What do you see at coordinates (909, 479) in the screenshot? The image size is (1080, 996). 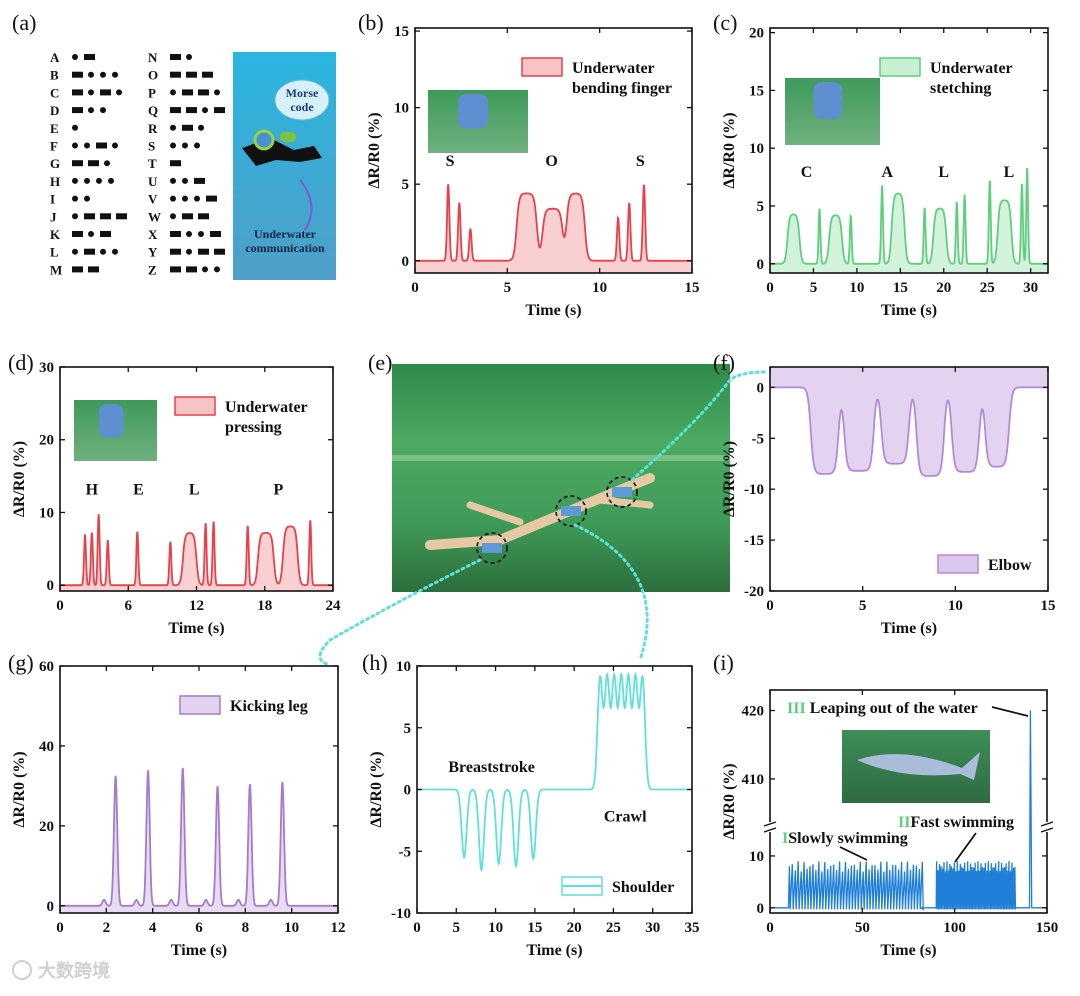 I see `axes-frame` at bounding box center [909, 479].